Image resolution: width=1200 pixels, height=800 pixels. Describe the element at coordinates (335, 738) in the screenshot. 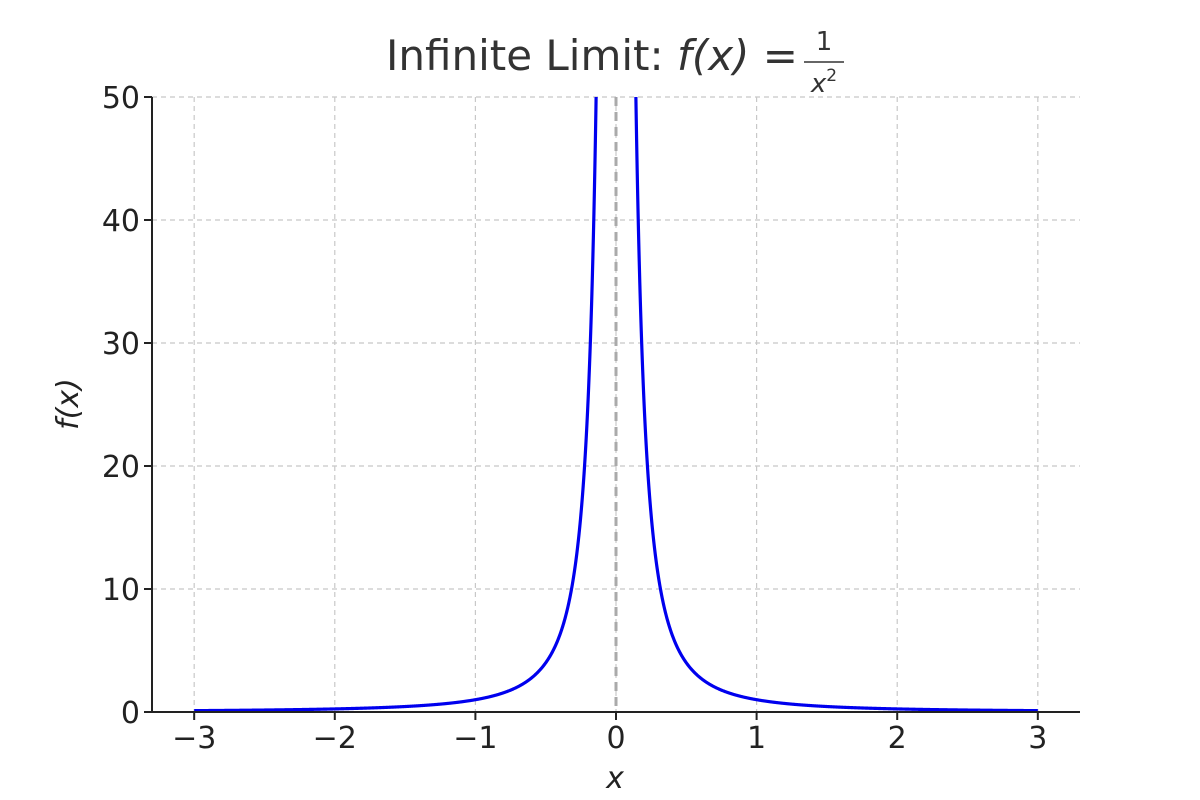

I see `x-tick-label: −2` at that location.